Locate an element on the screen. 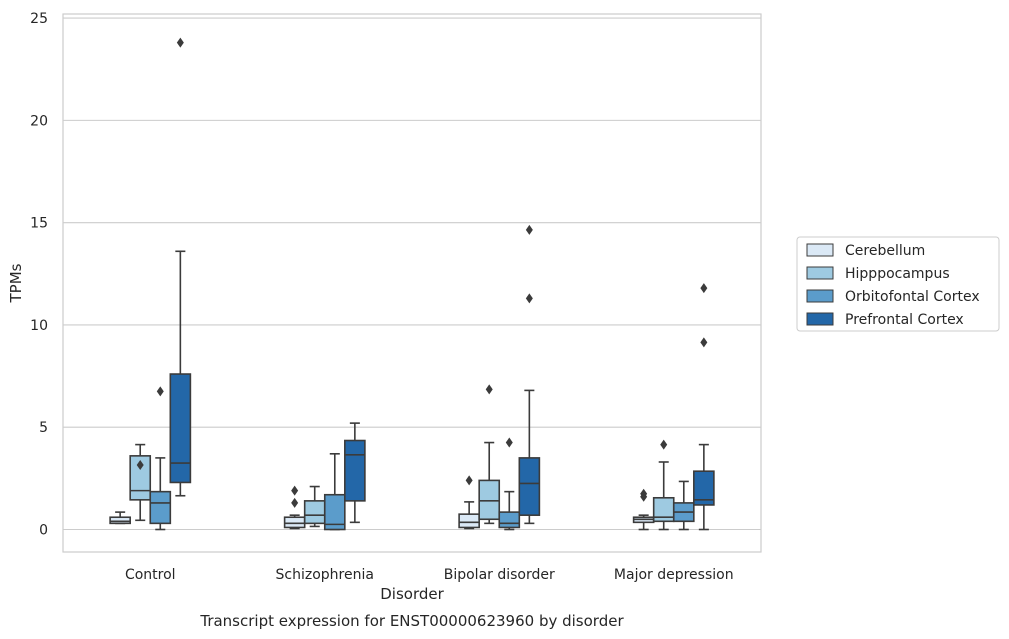  y-tick-label: 15 is located at coordinates (39, 224).